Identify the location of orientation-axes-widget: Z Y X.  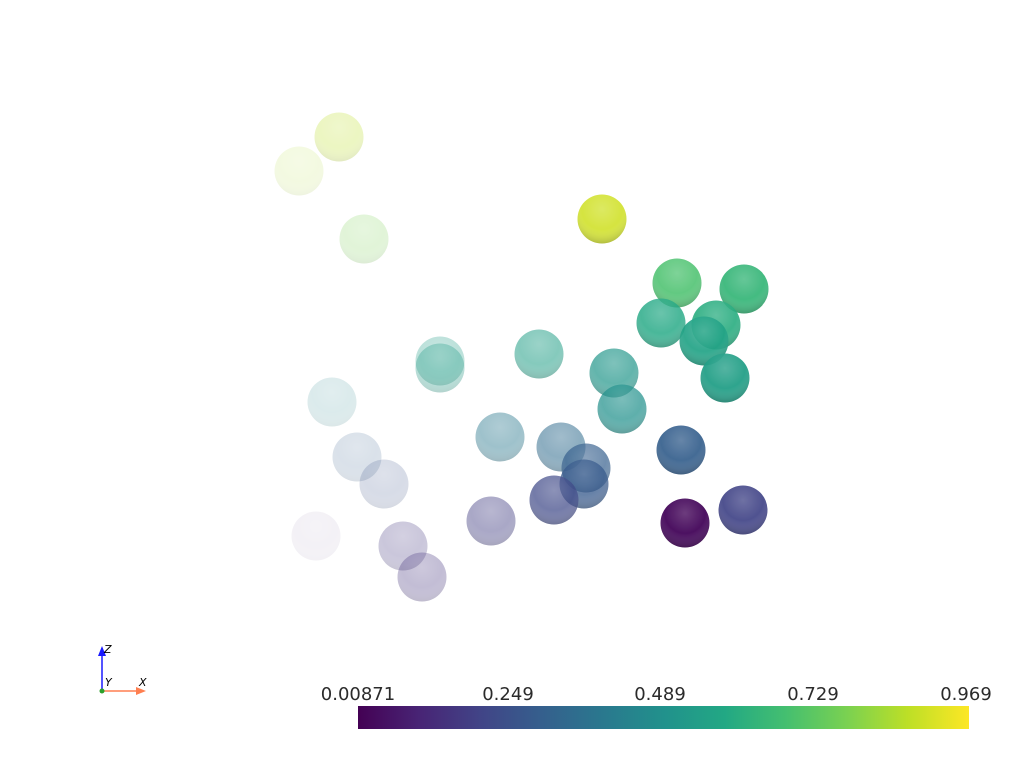
(122, 669).